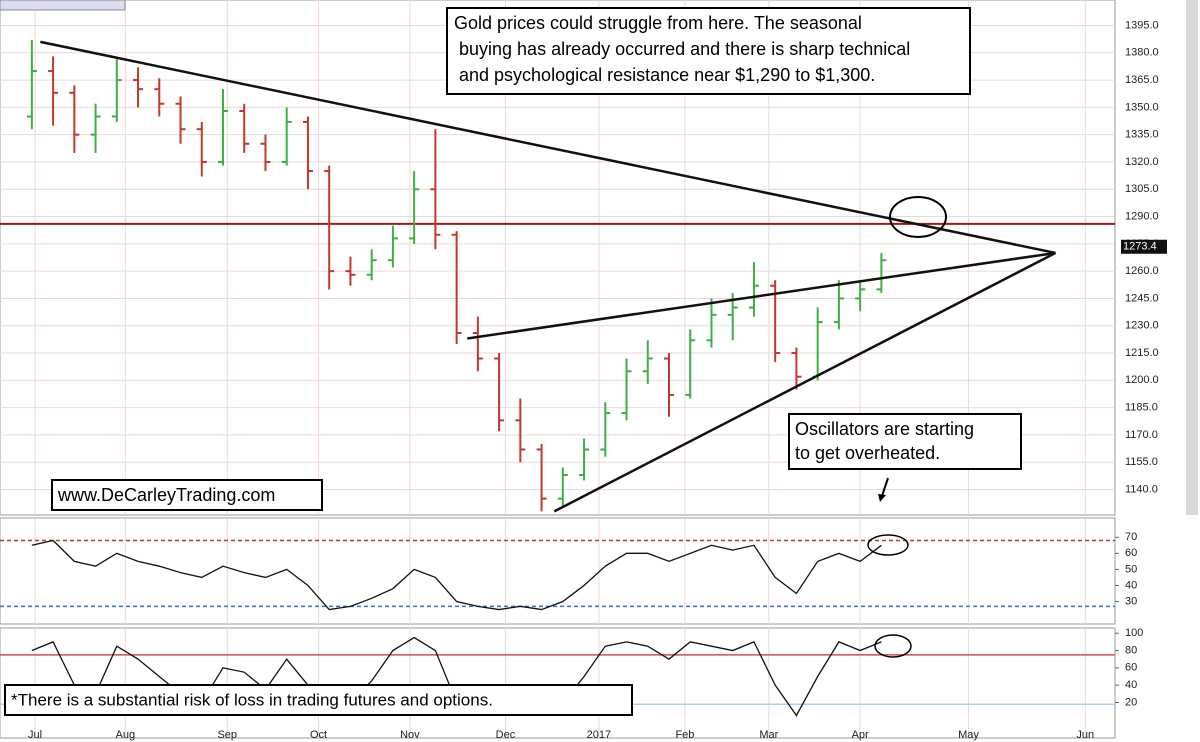 The width and height of the screenshot is (1200, 742). What do you see at coordinates (768, 735) in the screenshot?
I see `x-tick-label: Mar` at bounding box center [768, 735].